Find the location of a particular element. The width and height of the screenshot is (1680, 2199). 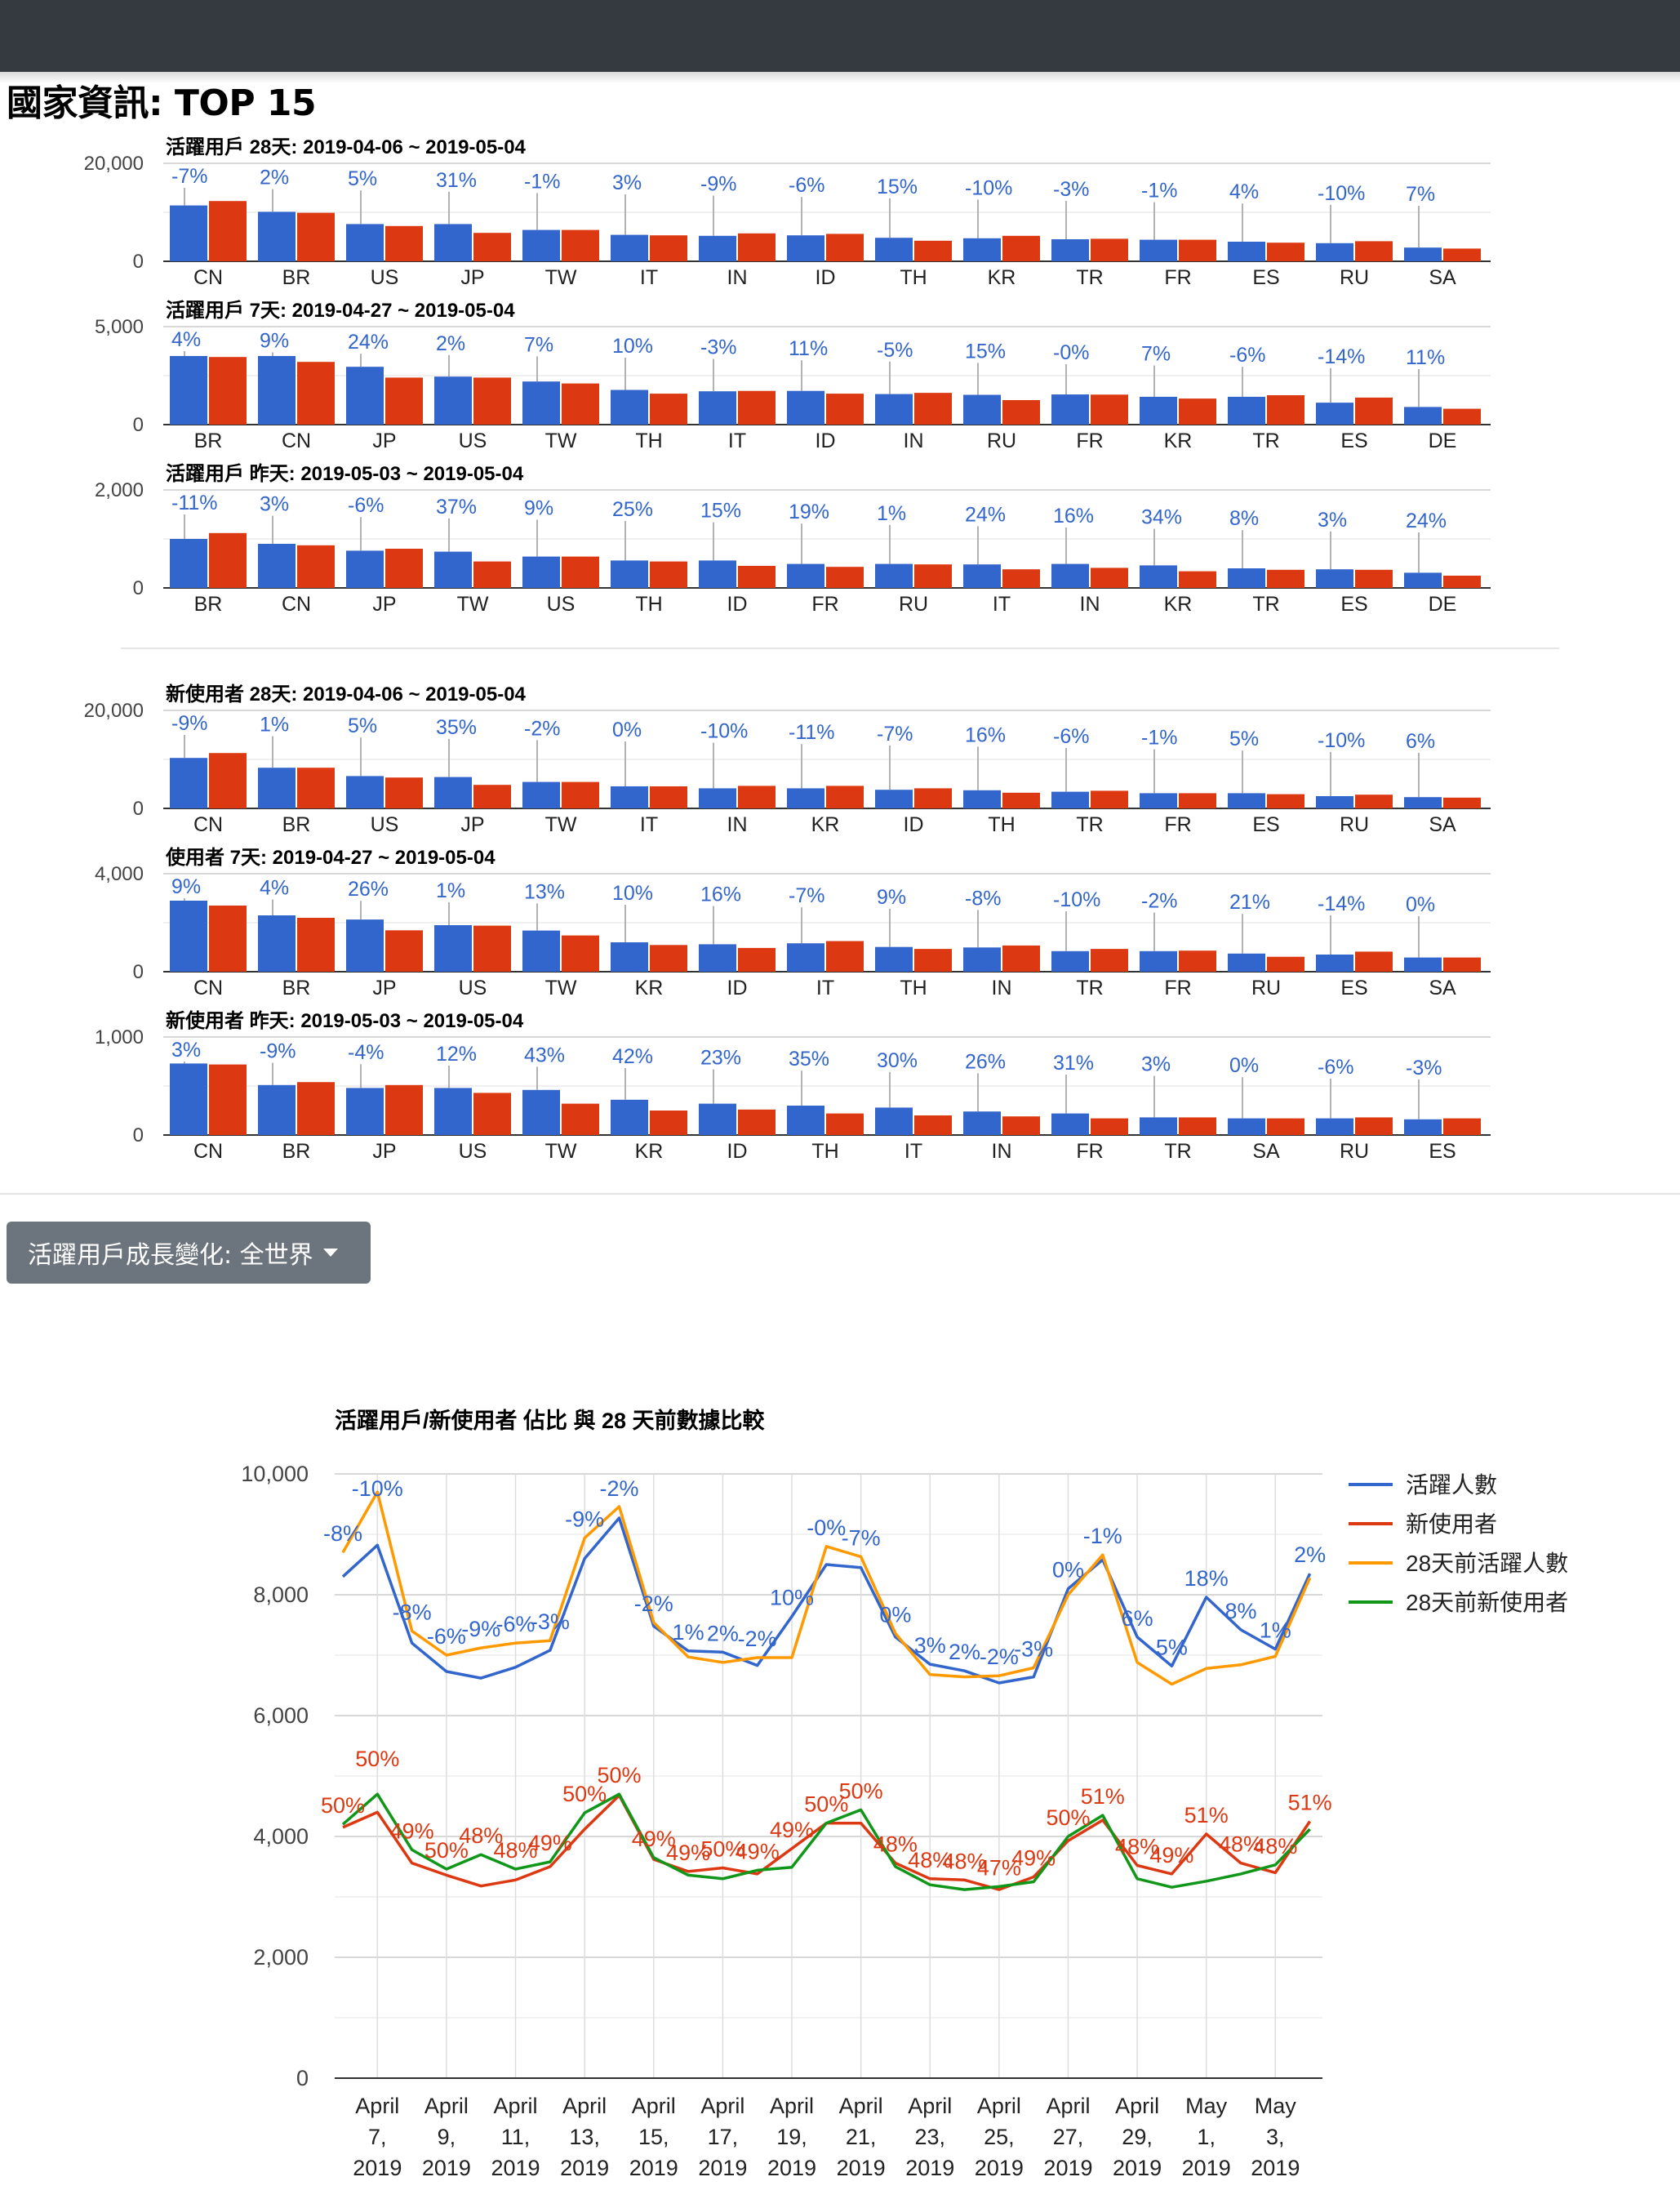

data-label: -3% is located at coordinates (1071, 189).